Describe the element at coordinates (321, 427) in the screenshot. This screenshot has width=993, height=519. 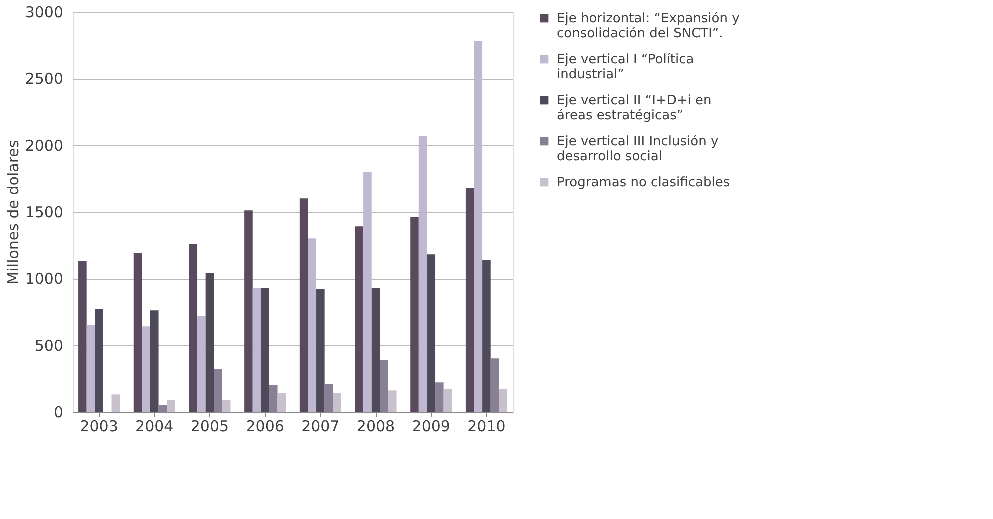
I see `x-tick-label: 2007` at that location.